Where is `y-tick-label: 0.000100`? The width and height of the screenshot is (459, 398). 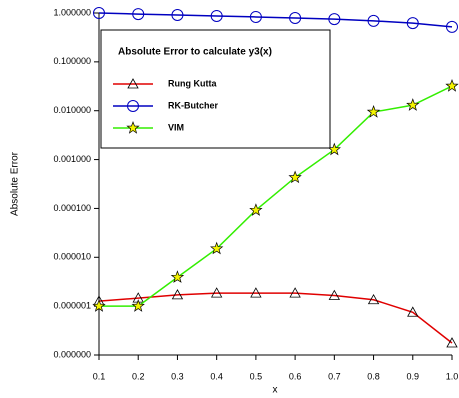 y-tick-label: 0.000100 is located at coordinates (72, 208).